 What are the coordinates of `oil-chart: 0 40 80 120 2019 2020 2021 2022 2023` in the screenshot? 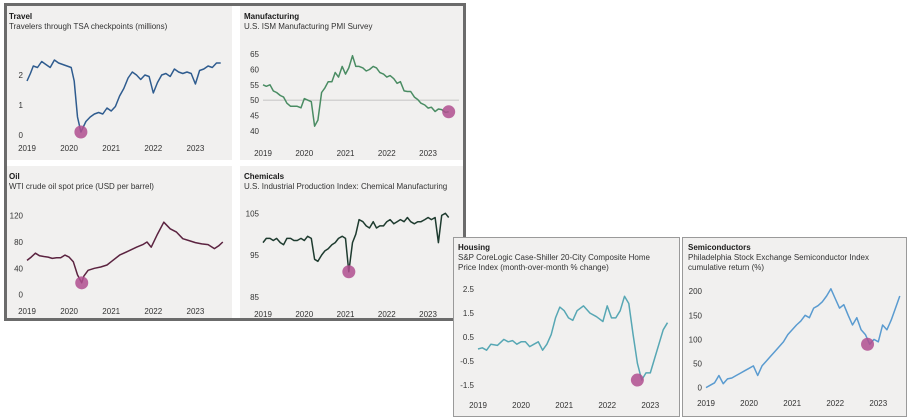 It's located at (117, 264).